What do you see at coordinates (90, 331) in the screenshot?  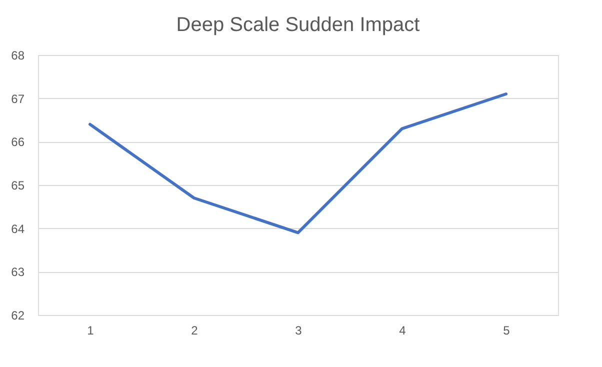 I see `x-tick-label: 1` at bounding box center [90, 331].